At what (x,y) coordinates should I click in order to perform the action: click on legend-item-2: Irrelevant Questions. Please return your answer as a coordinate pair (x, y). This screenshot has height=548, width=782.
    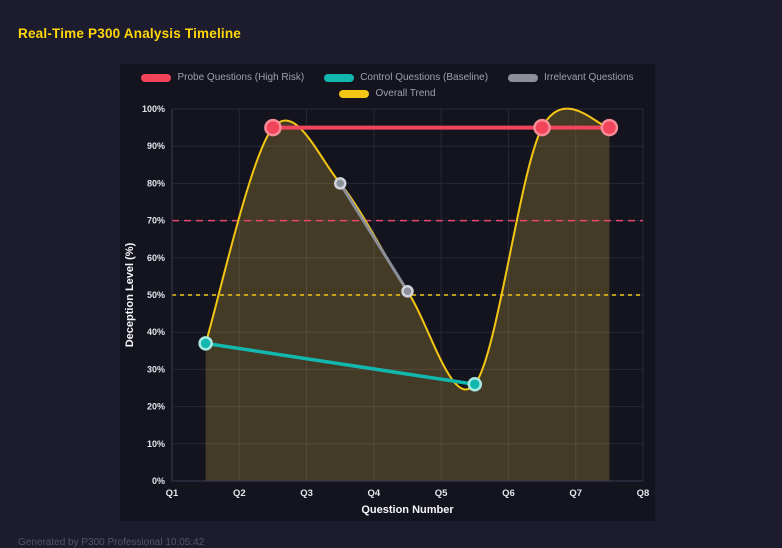
    Looking at the image, I should click on (571, 77).